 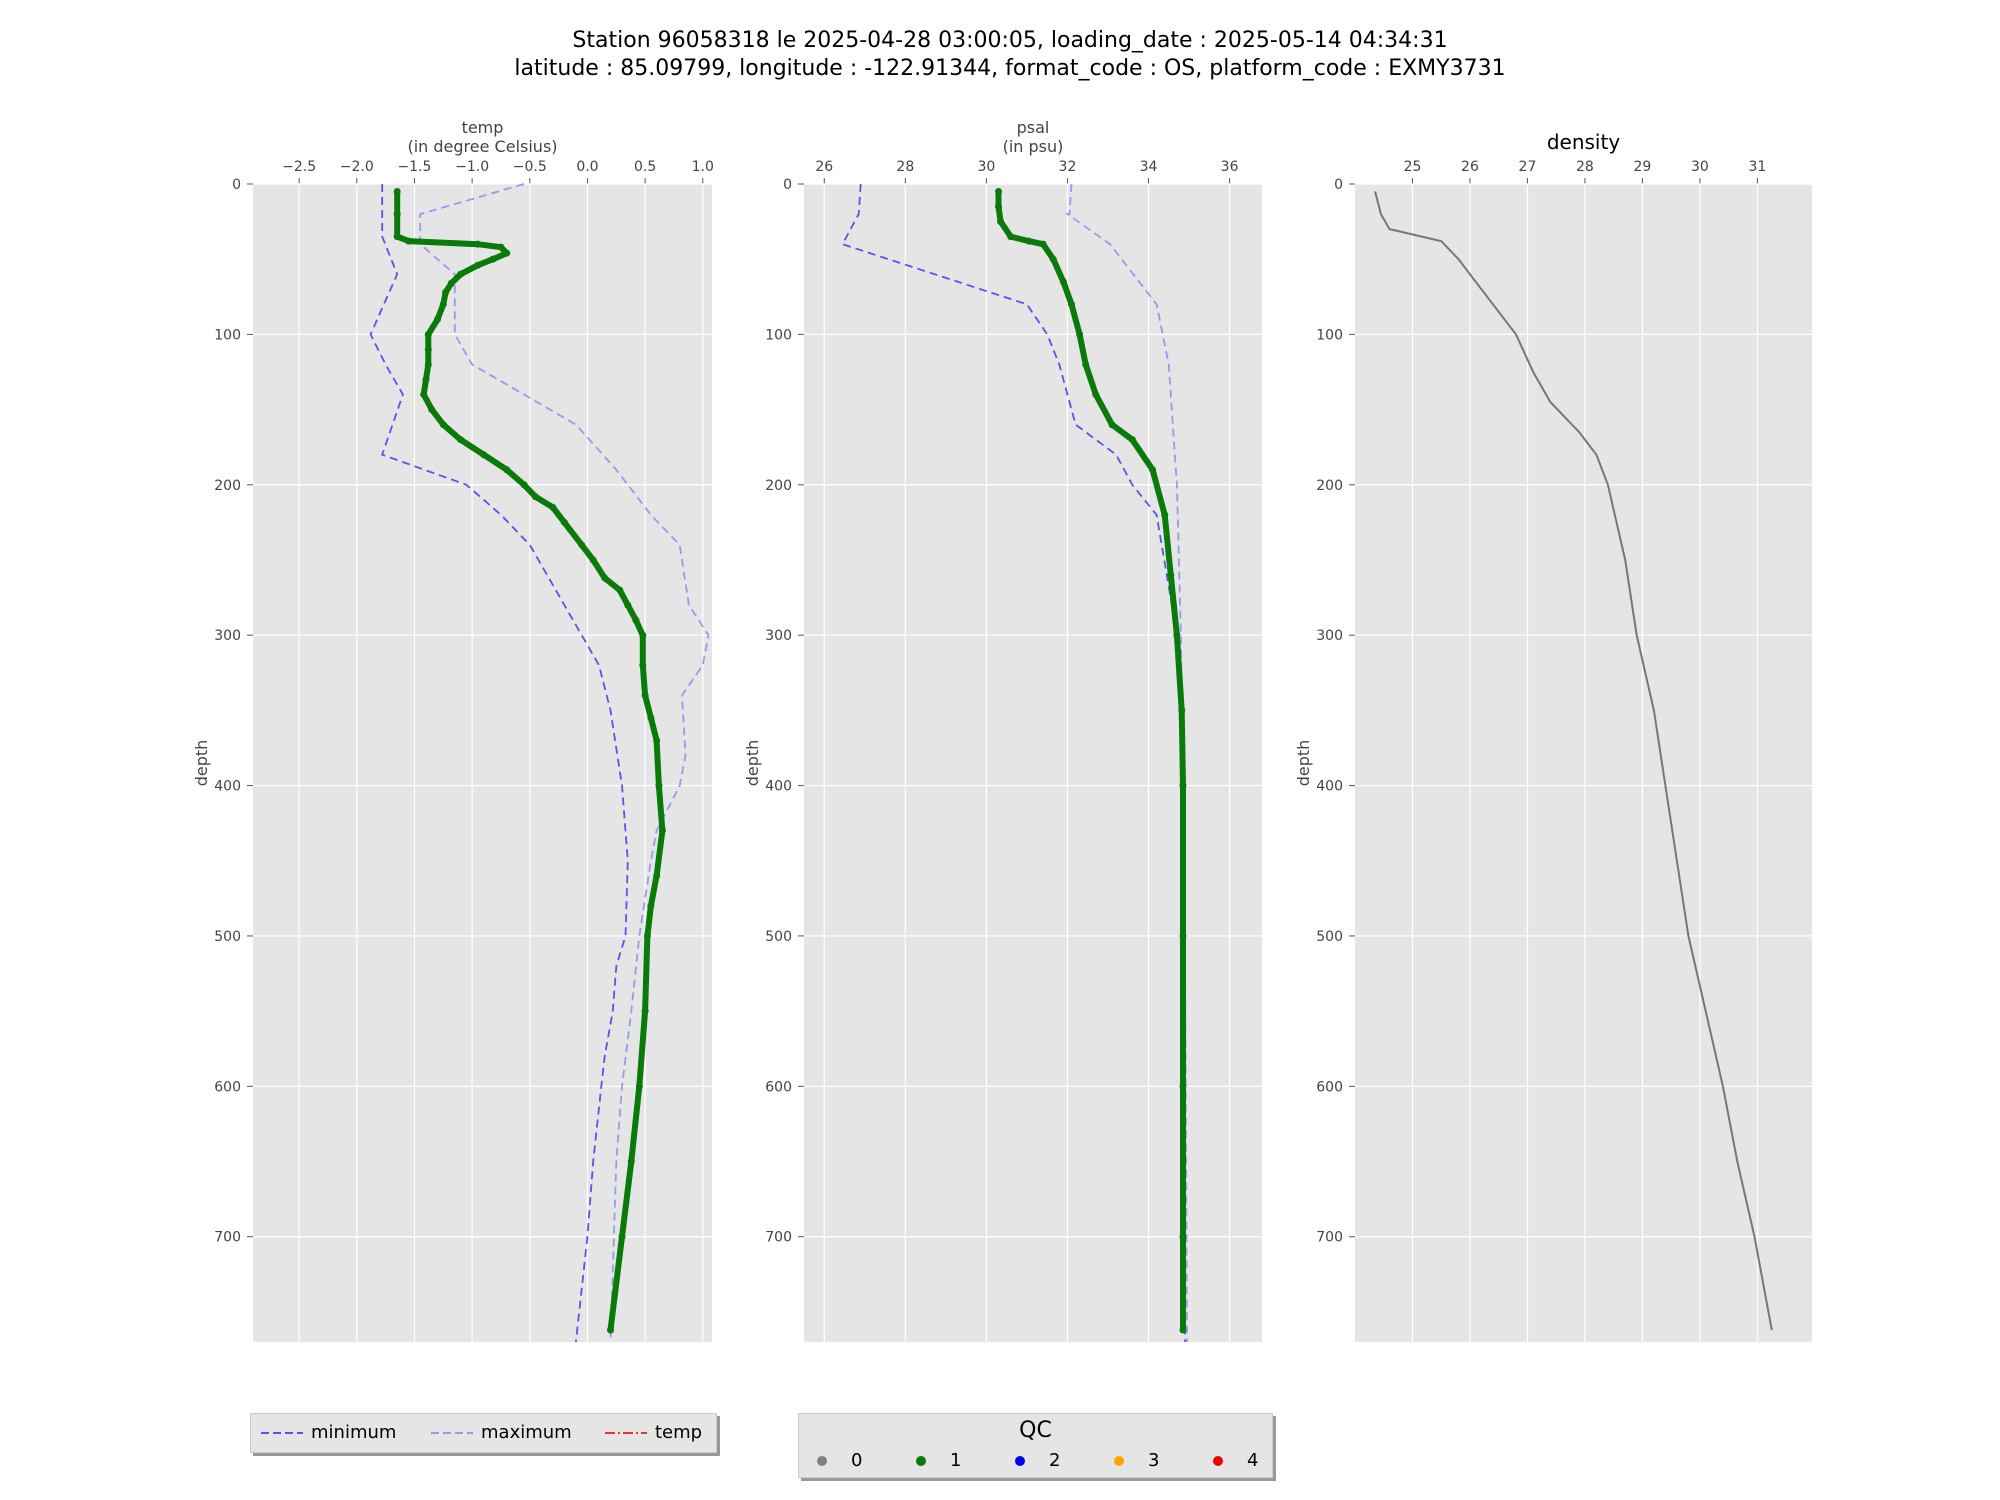 I want to click on psal-xtick-label: 32, so click(x=1068, y=167).